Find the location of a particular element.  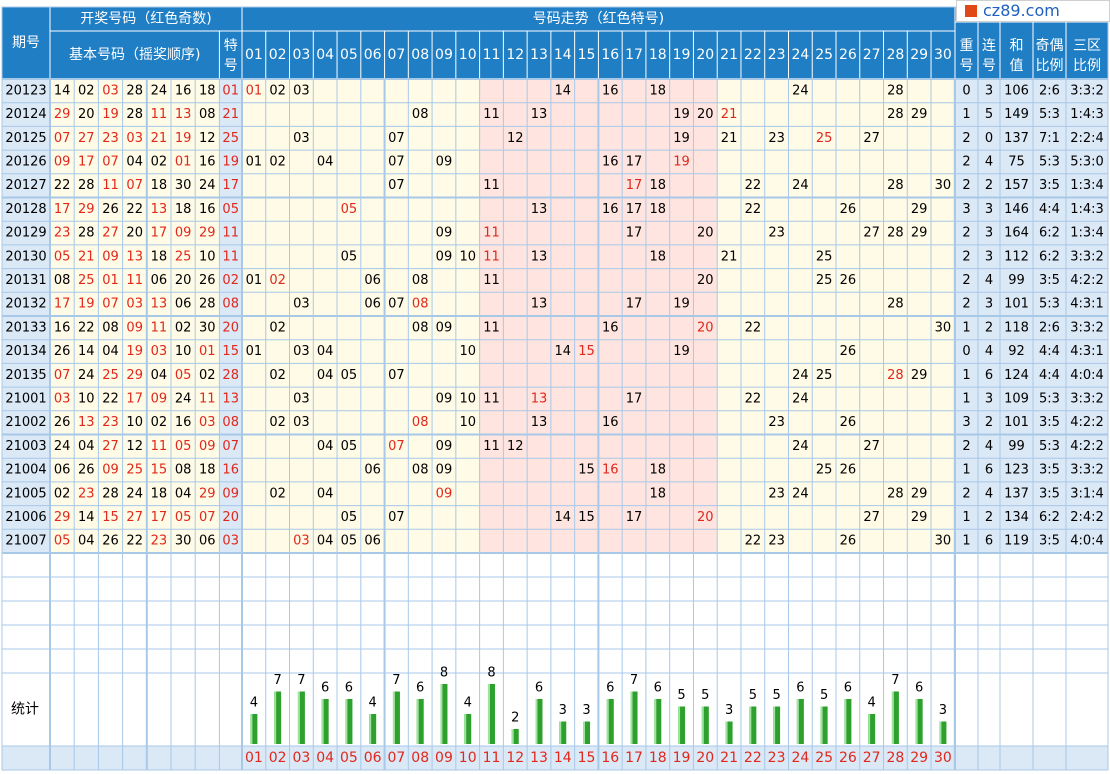

period-cell: 20128 is located at coordinates (25, 209).